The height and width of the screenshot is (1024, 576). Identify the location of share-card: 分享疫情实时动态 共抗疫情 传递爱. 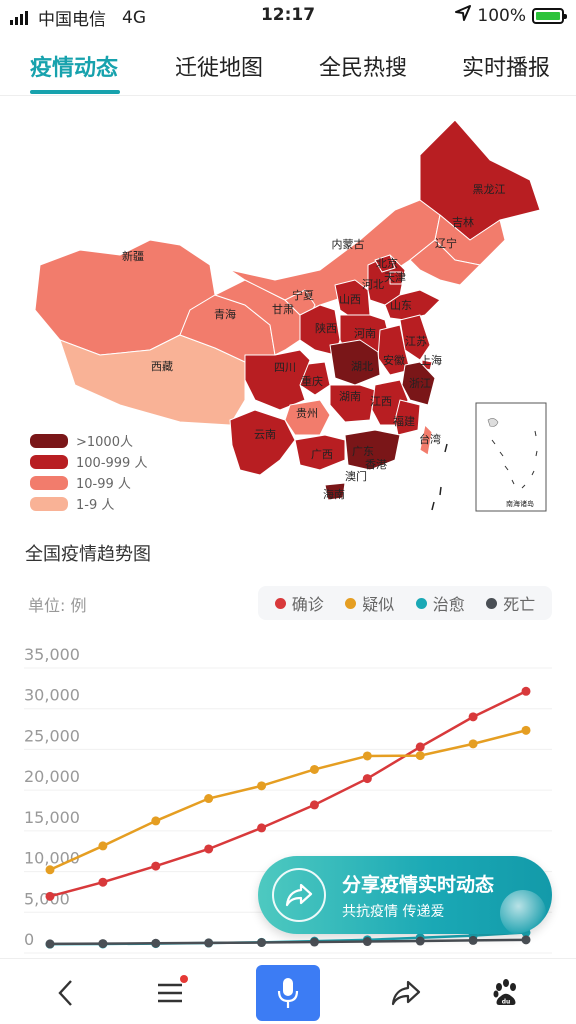
(405, 895).